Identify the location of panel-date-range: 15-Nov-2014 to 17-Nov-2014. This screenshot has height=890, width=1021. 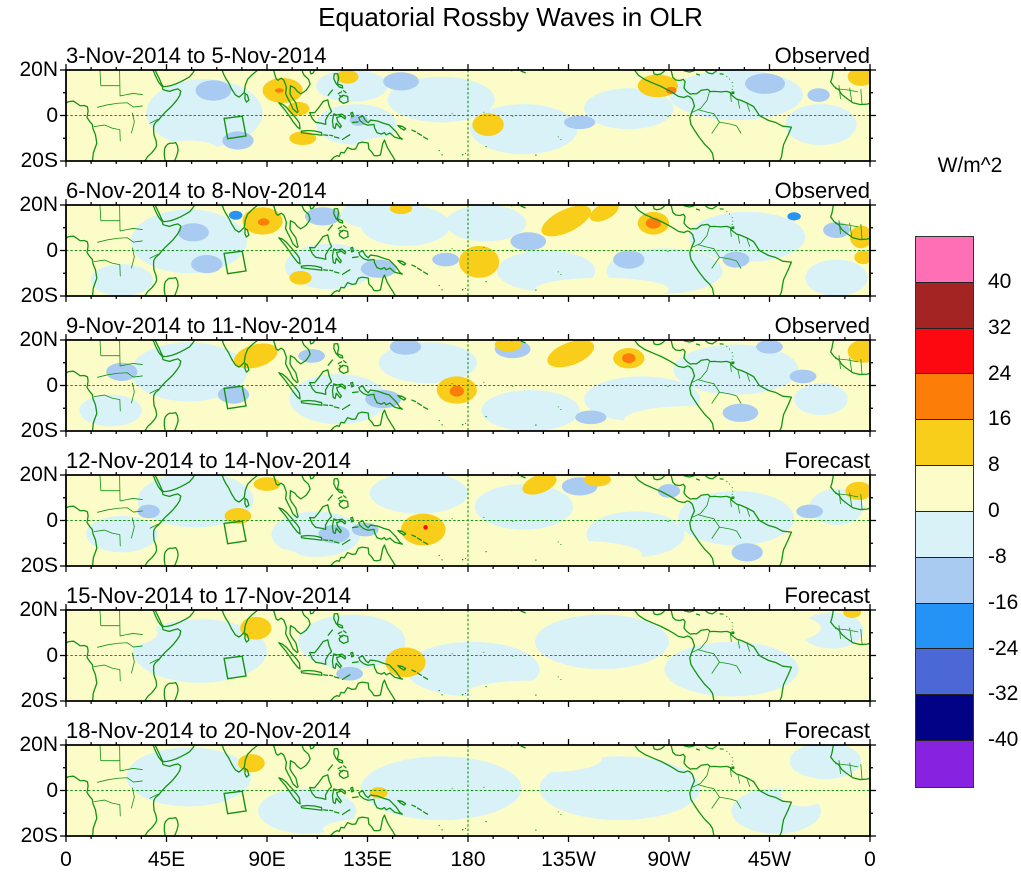
(208, 595).